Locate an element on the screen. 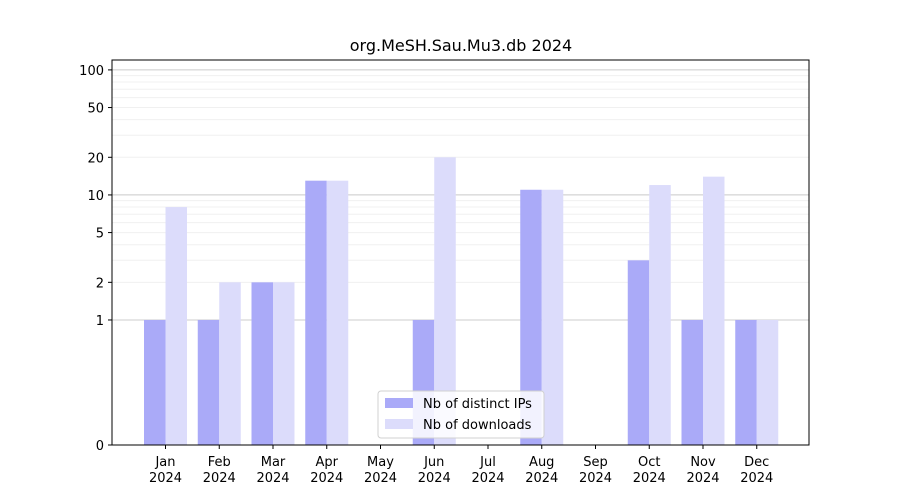 The width and height of the screenshot is (900, 500). legend: Nb of distinct IPs Nb of downloads is located at coordinates (461, 414).